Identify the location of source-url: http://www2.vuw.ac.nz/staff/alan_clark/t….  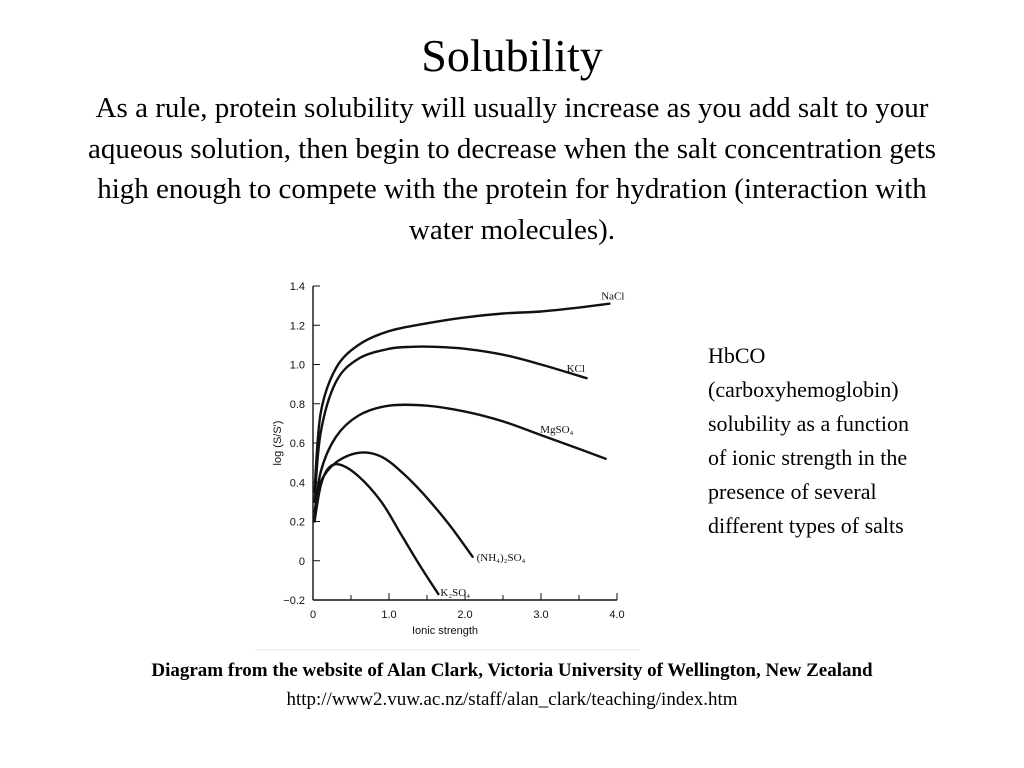
(512, 699).